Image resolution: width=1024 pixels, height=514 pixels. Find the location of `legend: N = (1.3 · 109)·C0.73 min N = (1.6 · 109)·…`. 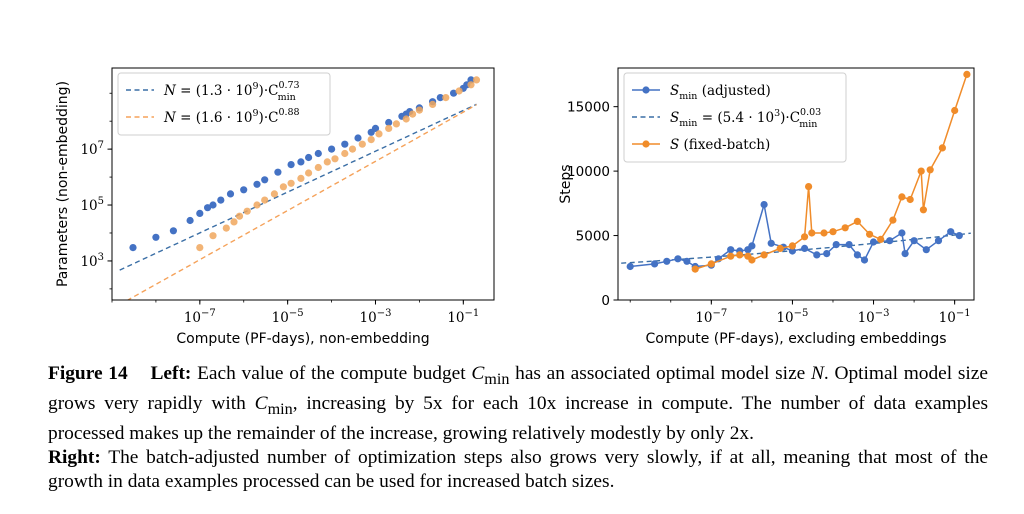

legend: N = (1.3 · 109)·C0.73 min N = (1.6 · 109)·… is located at coordinates (224, 104).